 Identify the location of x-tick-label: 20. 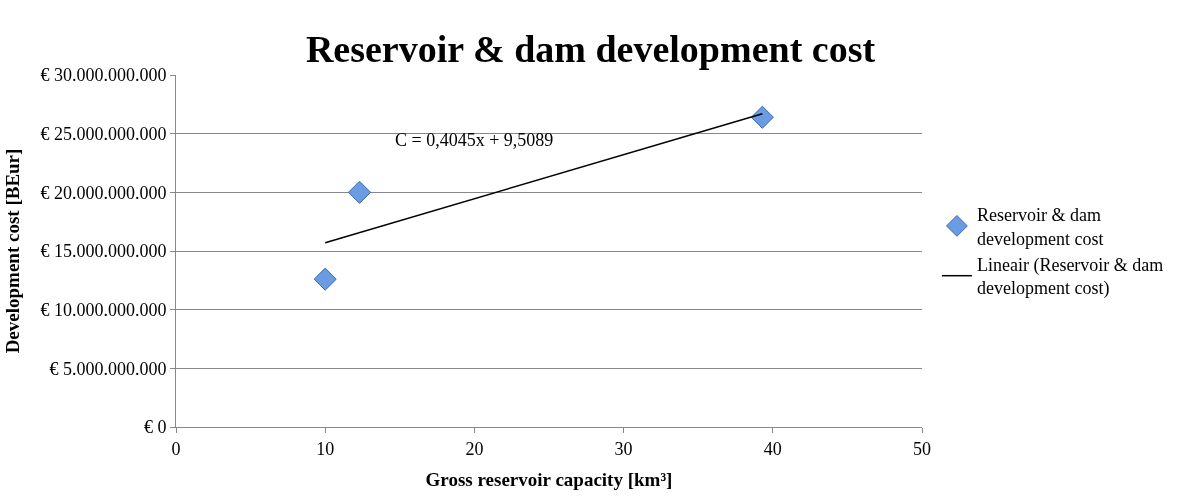
(474, 448).